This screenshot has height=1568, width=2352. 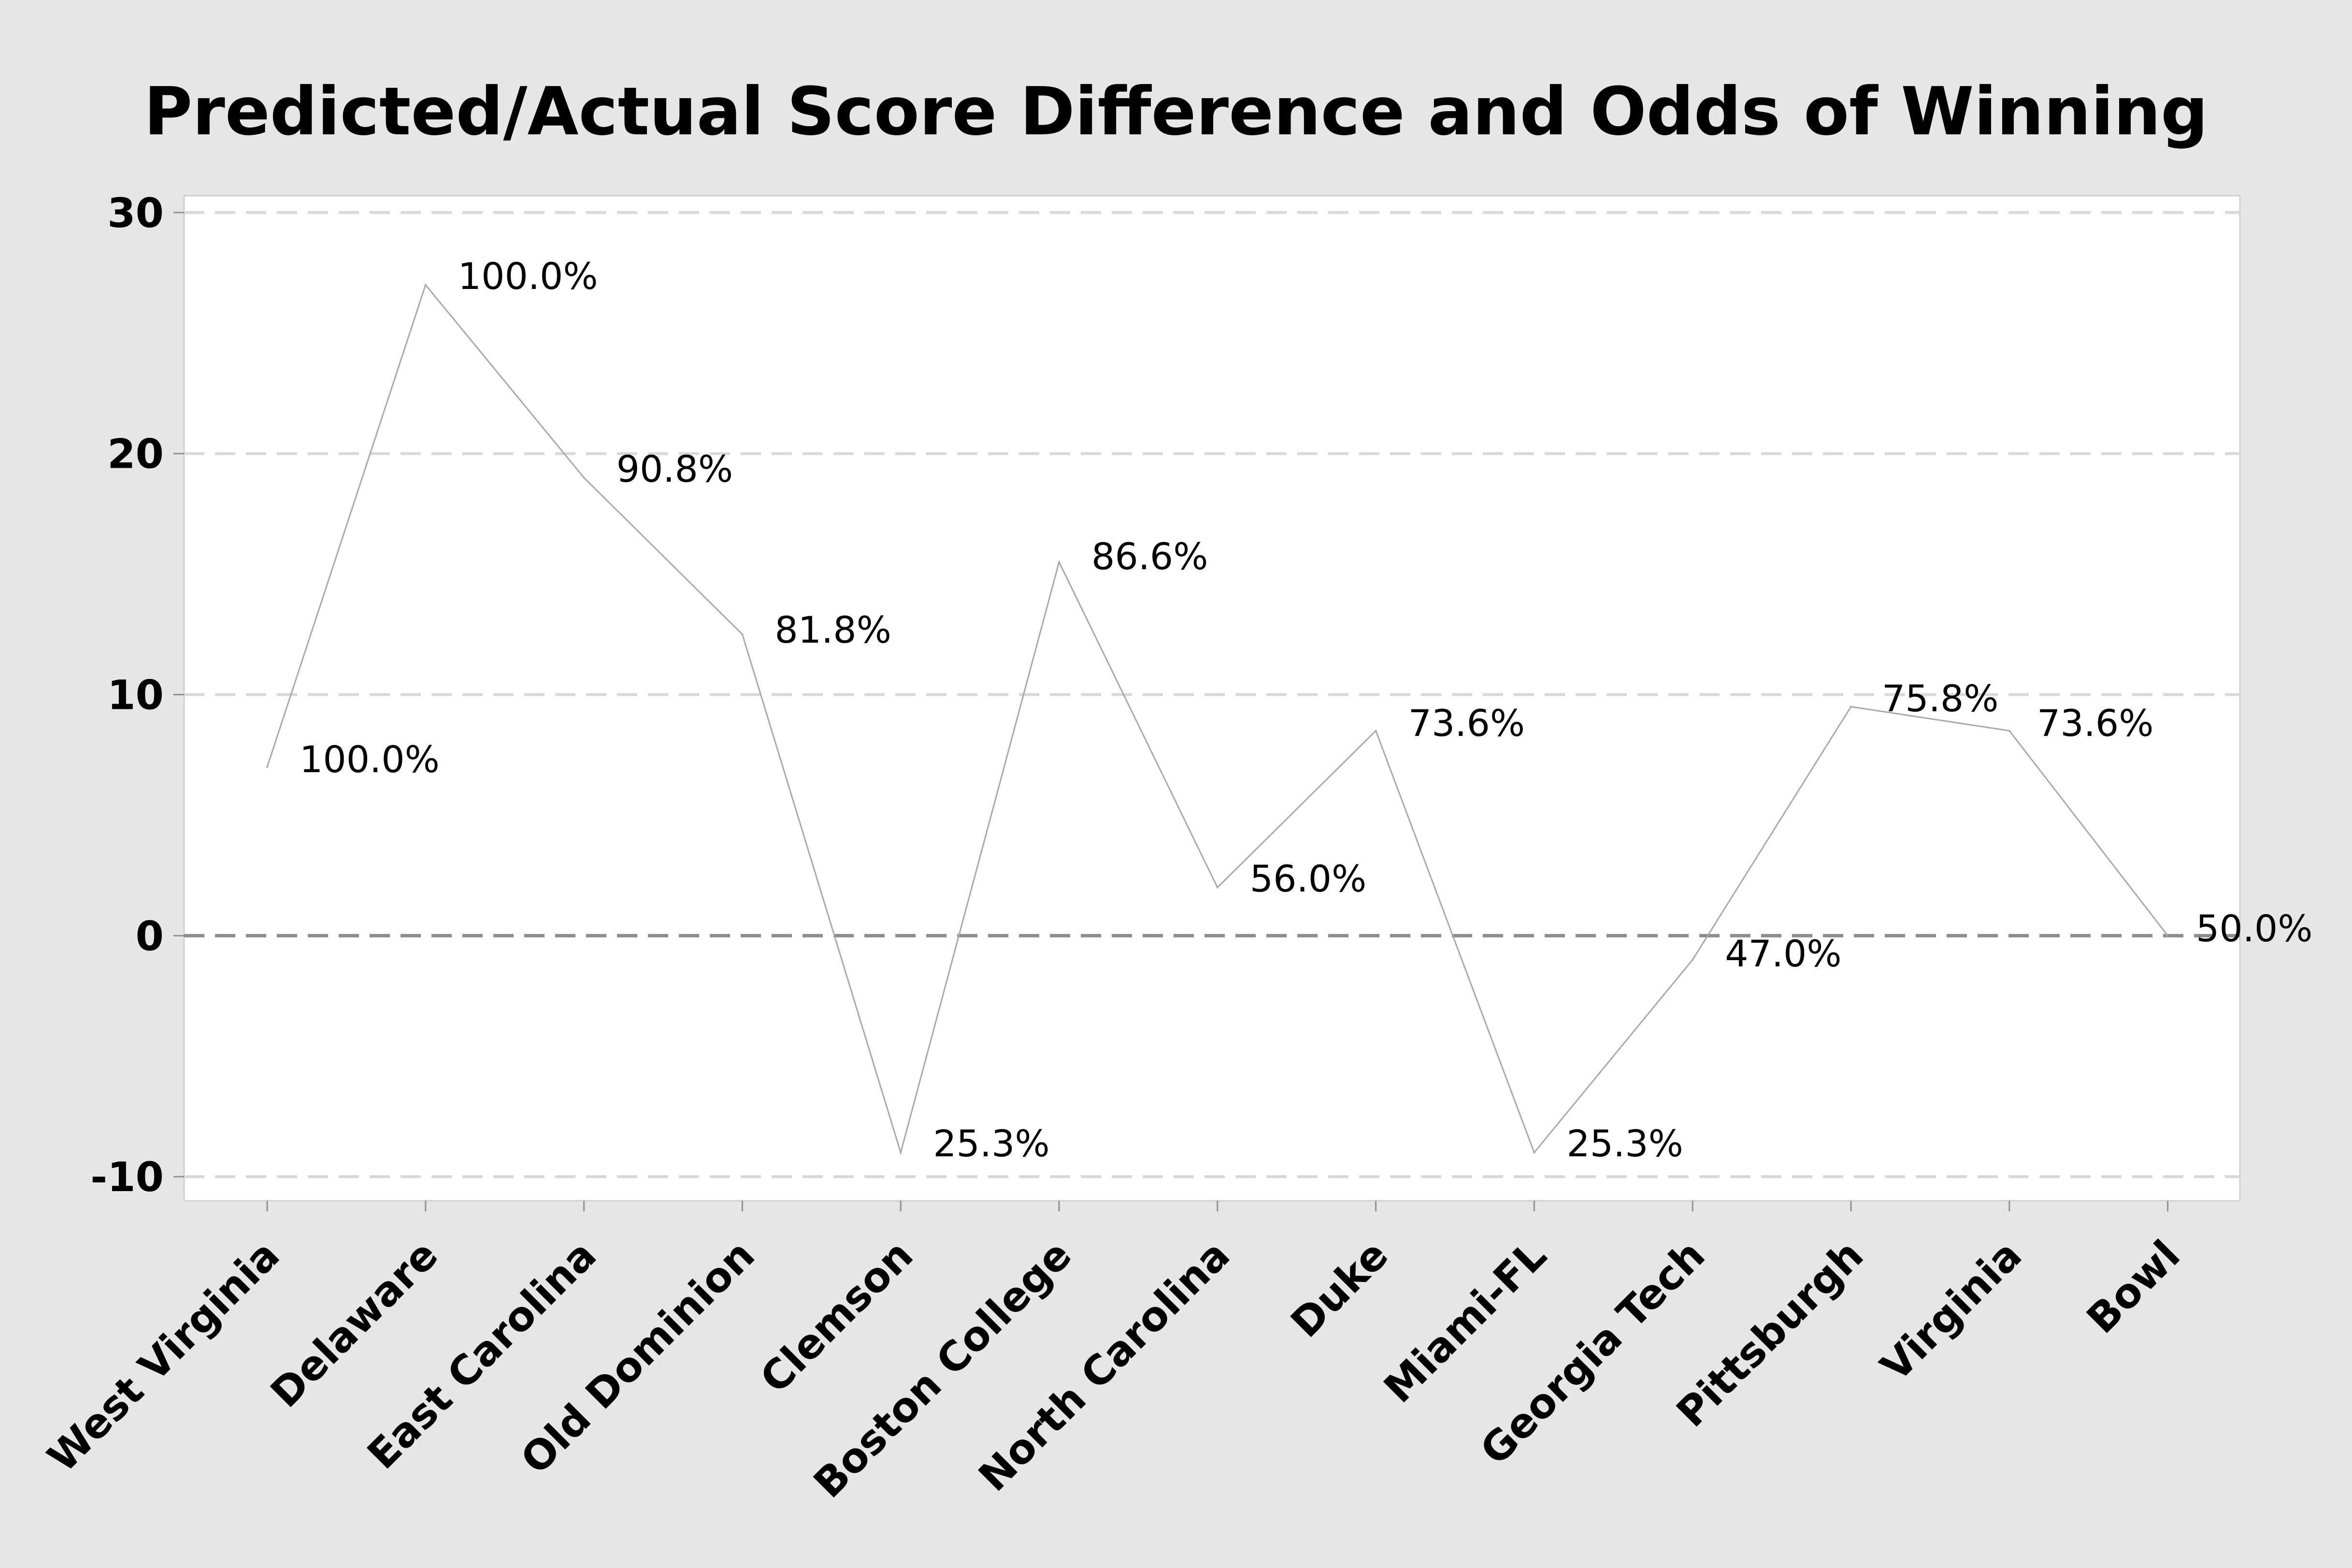 What do you see at coordinates (832, 629) in the screenshot?
I see `data-label: 81.8%` at bounding box center [832, 629].